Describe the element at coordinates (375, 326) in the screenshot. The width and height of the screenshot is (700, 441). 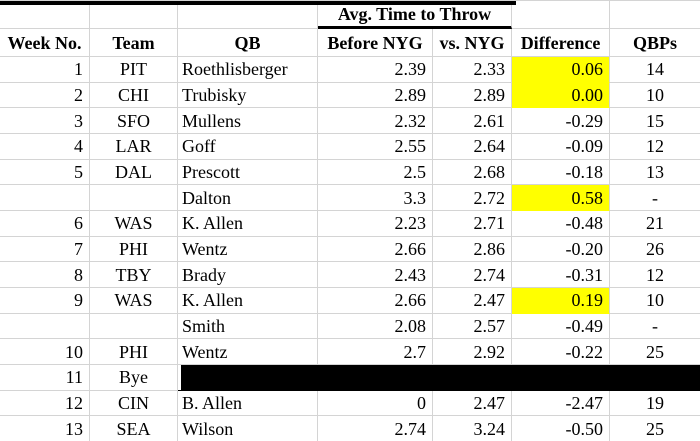
I see `cell-before-nyg: 2.08` at that location.